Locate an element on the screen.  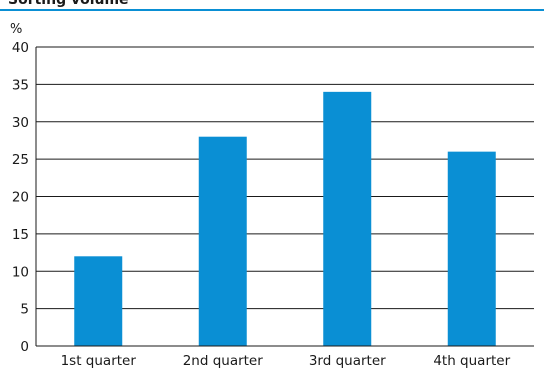
y-tick-labels: 0 5 10 15 20 25 30 35 40 is located at coordinates (20, 197).